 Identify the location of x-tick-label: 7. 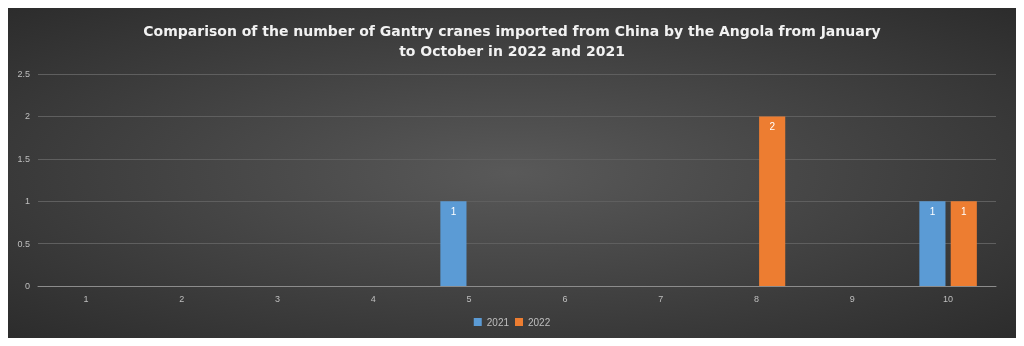
(661, 298).